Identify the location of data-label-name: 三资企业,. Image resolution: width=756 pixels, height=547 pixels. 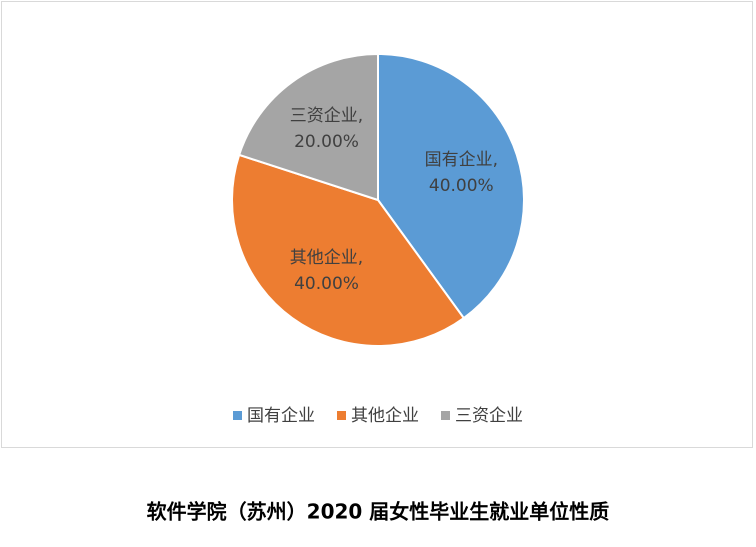
(326, 116).